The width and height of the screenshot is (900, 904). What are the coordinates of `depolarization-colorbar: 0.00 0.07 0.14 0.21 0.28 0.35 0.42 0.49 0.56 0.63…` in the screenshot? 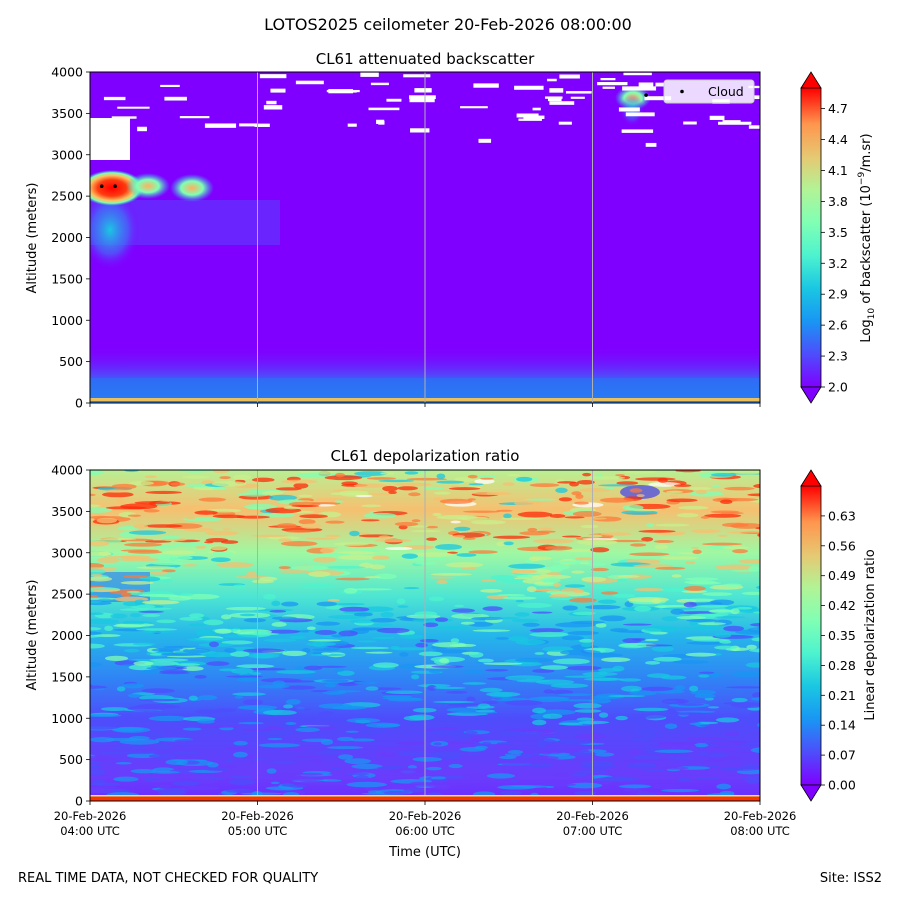 It's located at (839, 635).